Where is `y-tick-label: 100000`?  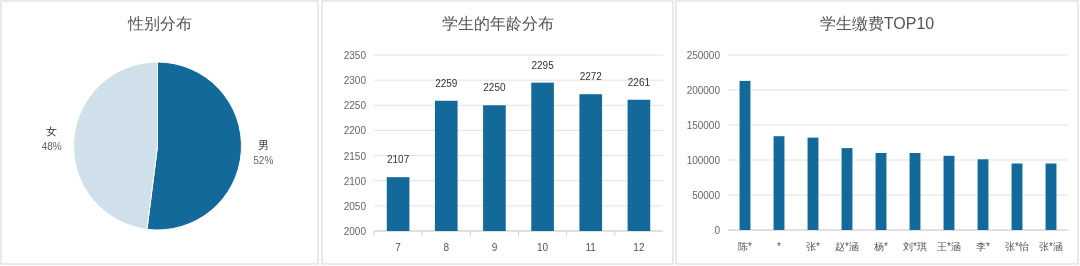 y-tick-label: 100000 is located at coordinates (703, 160).